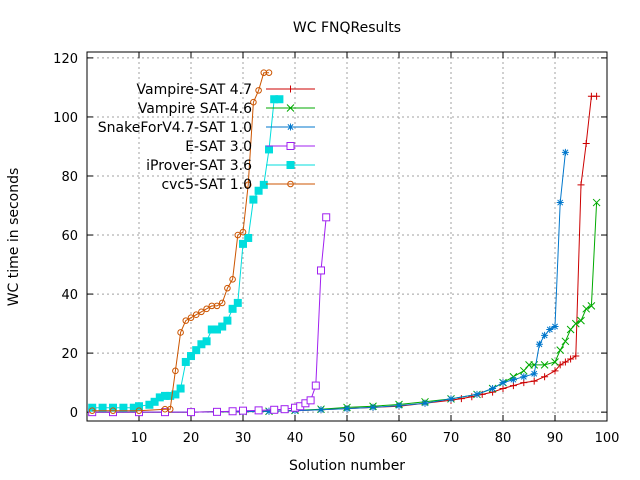 The width and height of the screenshot is (640, 480). Describe the element at coordinates (65, 118) in the screenshot. I see `y-tick-label: 100` at that location.